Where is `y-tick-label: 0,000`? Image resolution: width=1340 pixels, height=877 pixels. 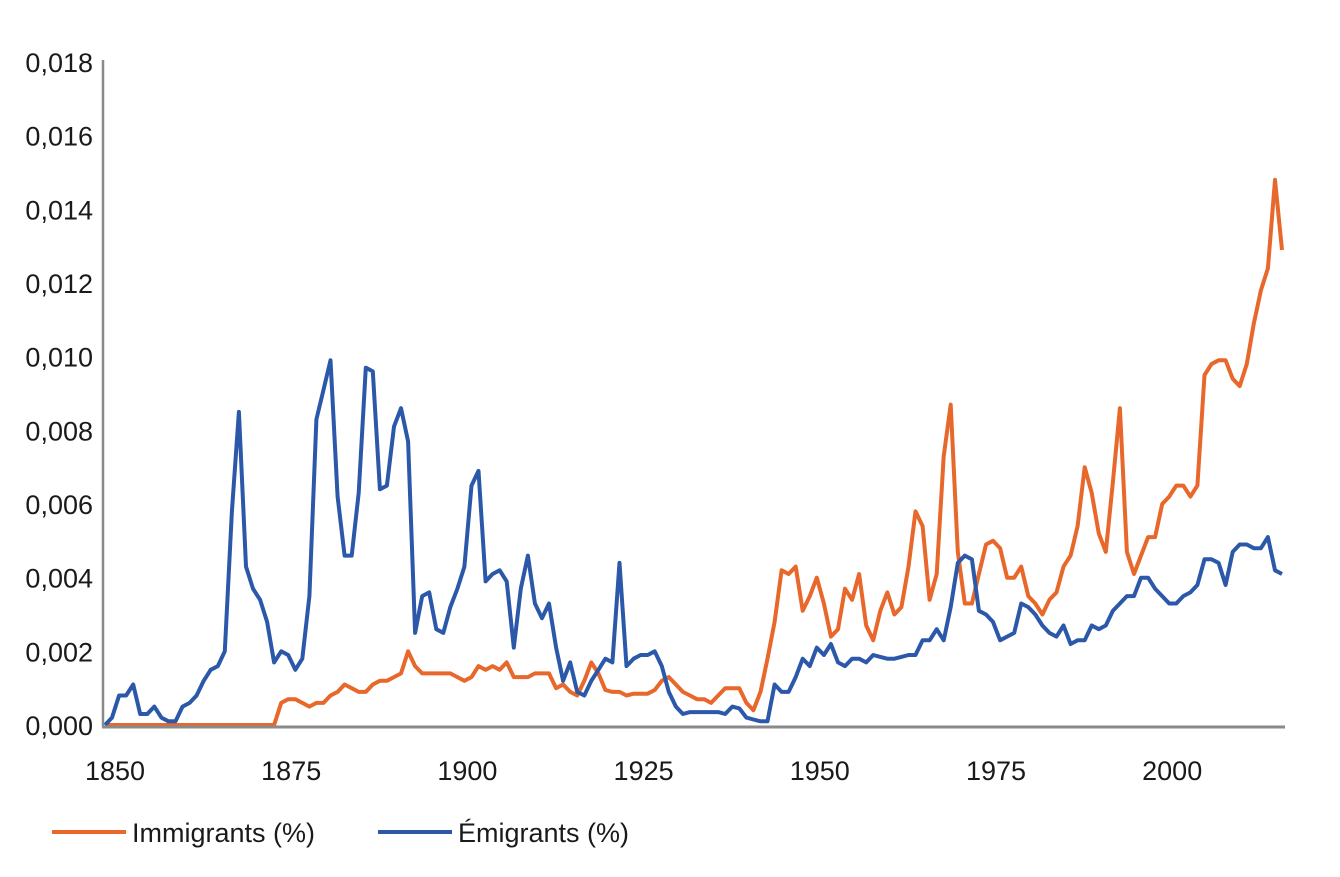
y-tick-label: 0,000 is located at coordinates (59, 726).